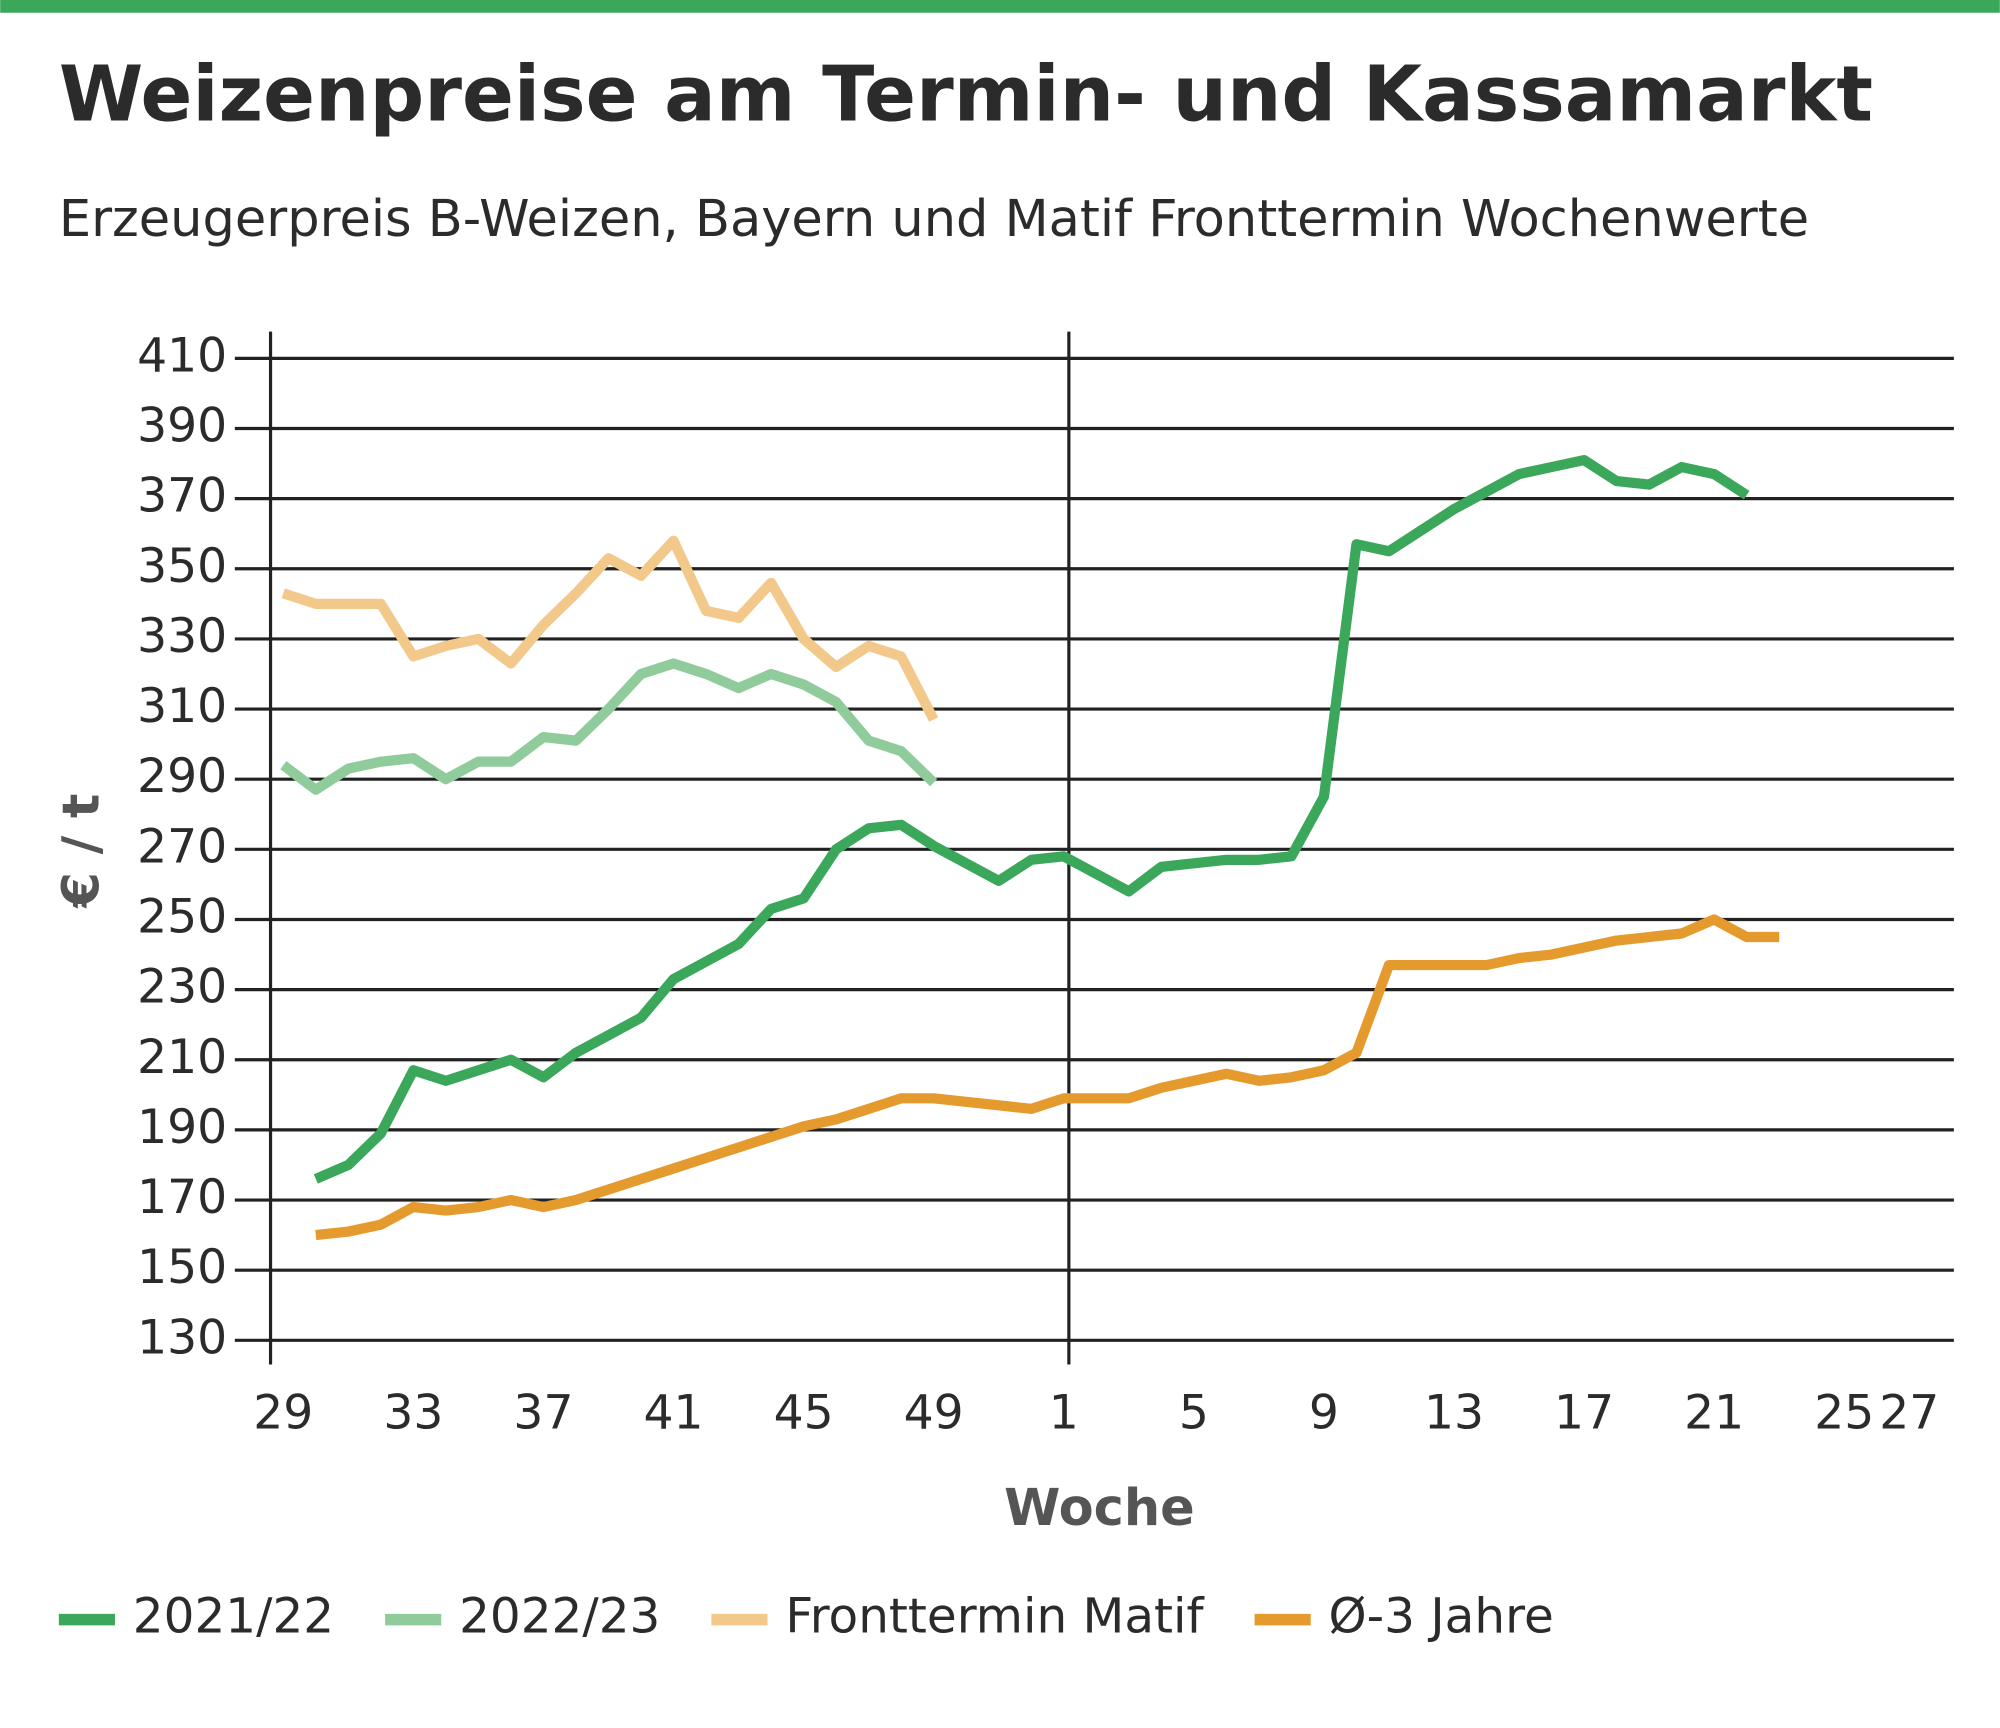 The image size is (2000, 1728). What do you see at coordinates (1454, 1413) in the screenshot?
I see `x-tick-label: 13` at bounding box center [1454, 1413].